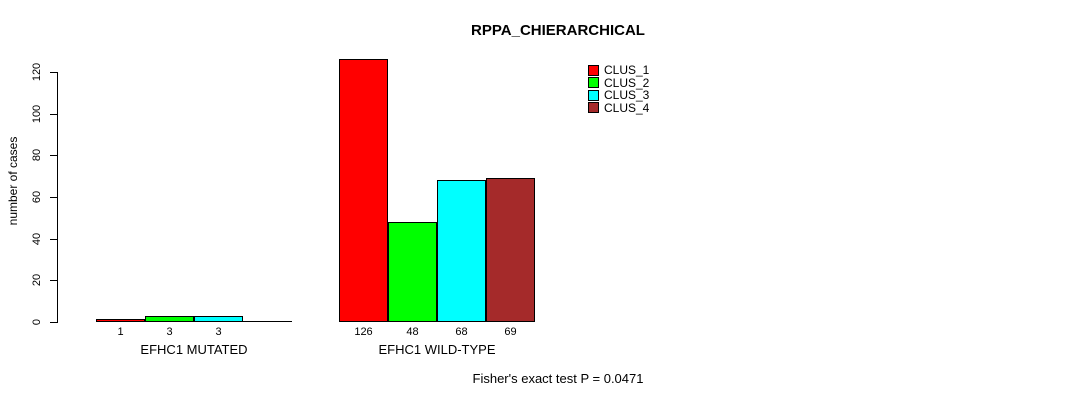 The width and height of the screenshot is (1090, 400). I want to click on bar-clus-2-efhc1-wild-type, so click(412, 272).